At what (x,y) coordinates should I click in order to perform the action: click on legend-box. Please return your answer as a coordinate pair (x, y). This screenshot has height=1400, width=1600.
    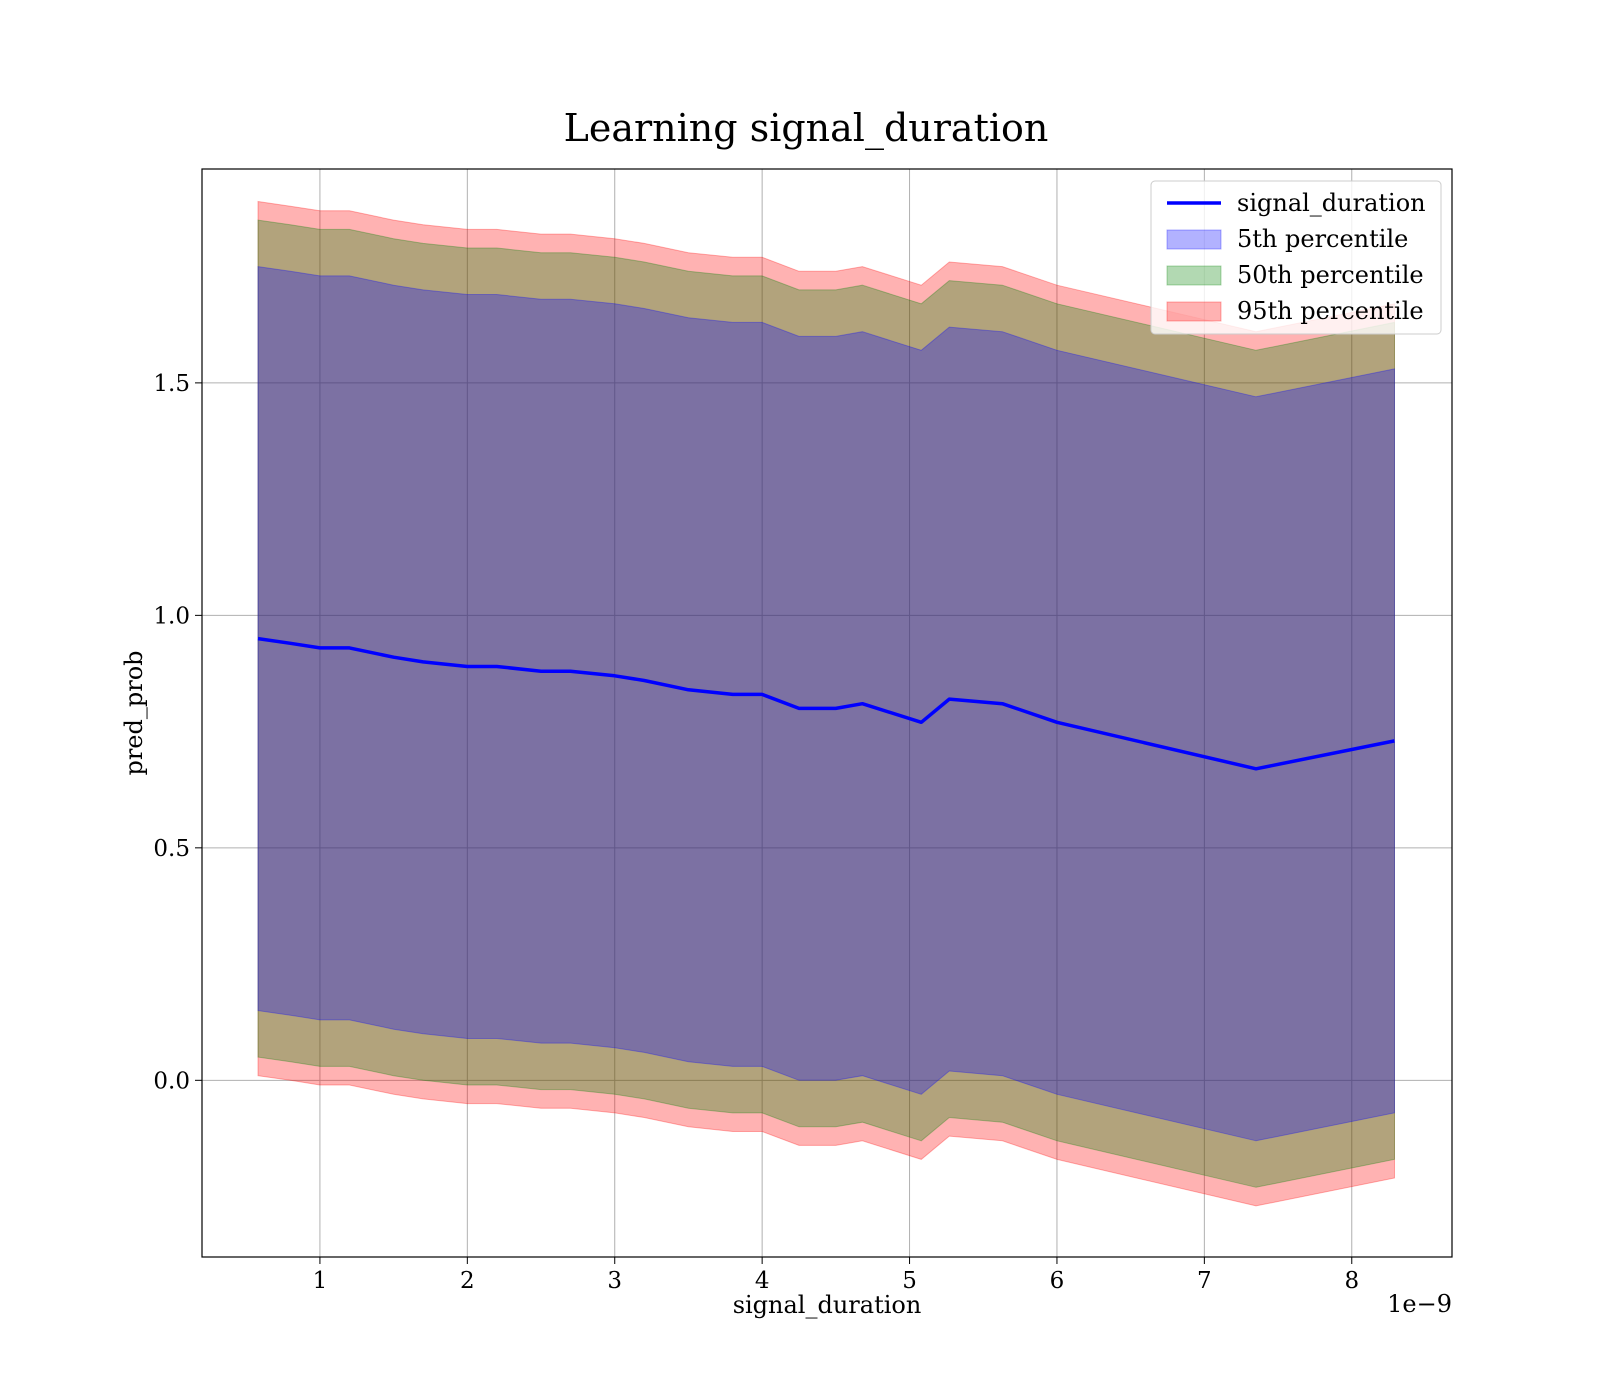
    Looking at the image, I should click on (1296, 257).